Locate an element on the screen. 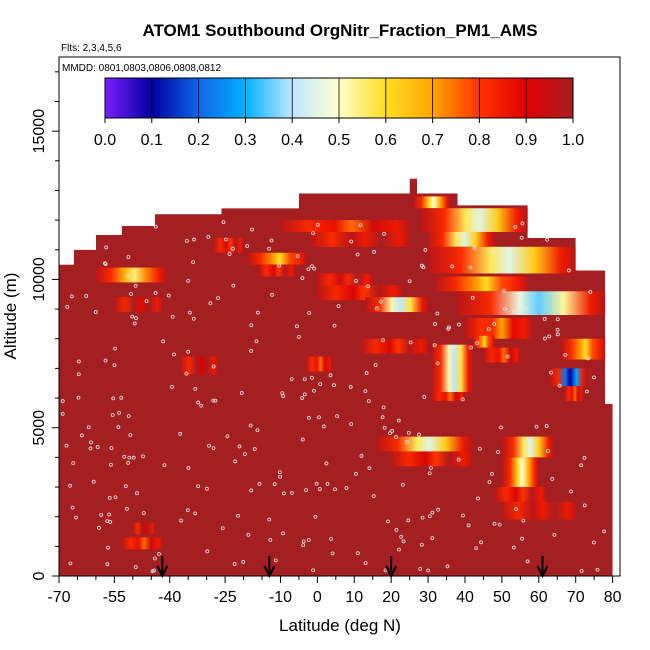  colorbar: 0.0 0.1 0.2 0.3 0.4 0.5 0.6 0.7 0.8 0.9 1.0 is located at coordinates (339, 113).